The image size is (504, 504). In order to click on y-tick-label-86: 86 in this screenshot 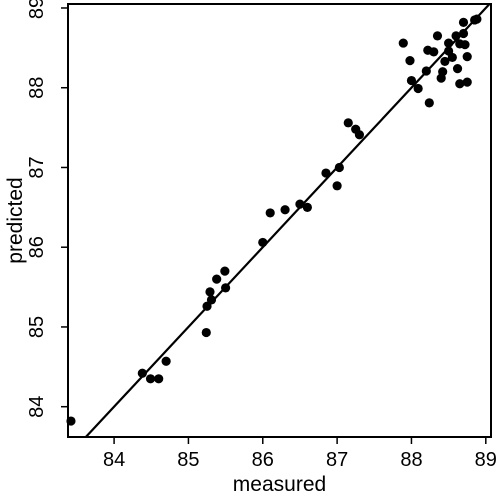, I will do `click(37, 247)`.